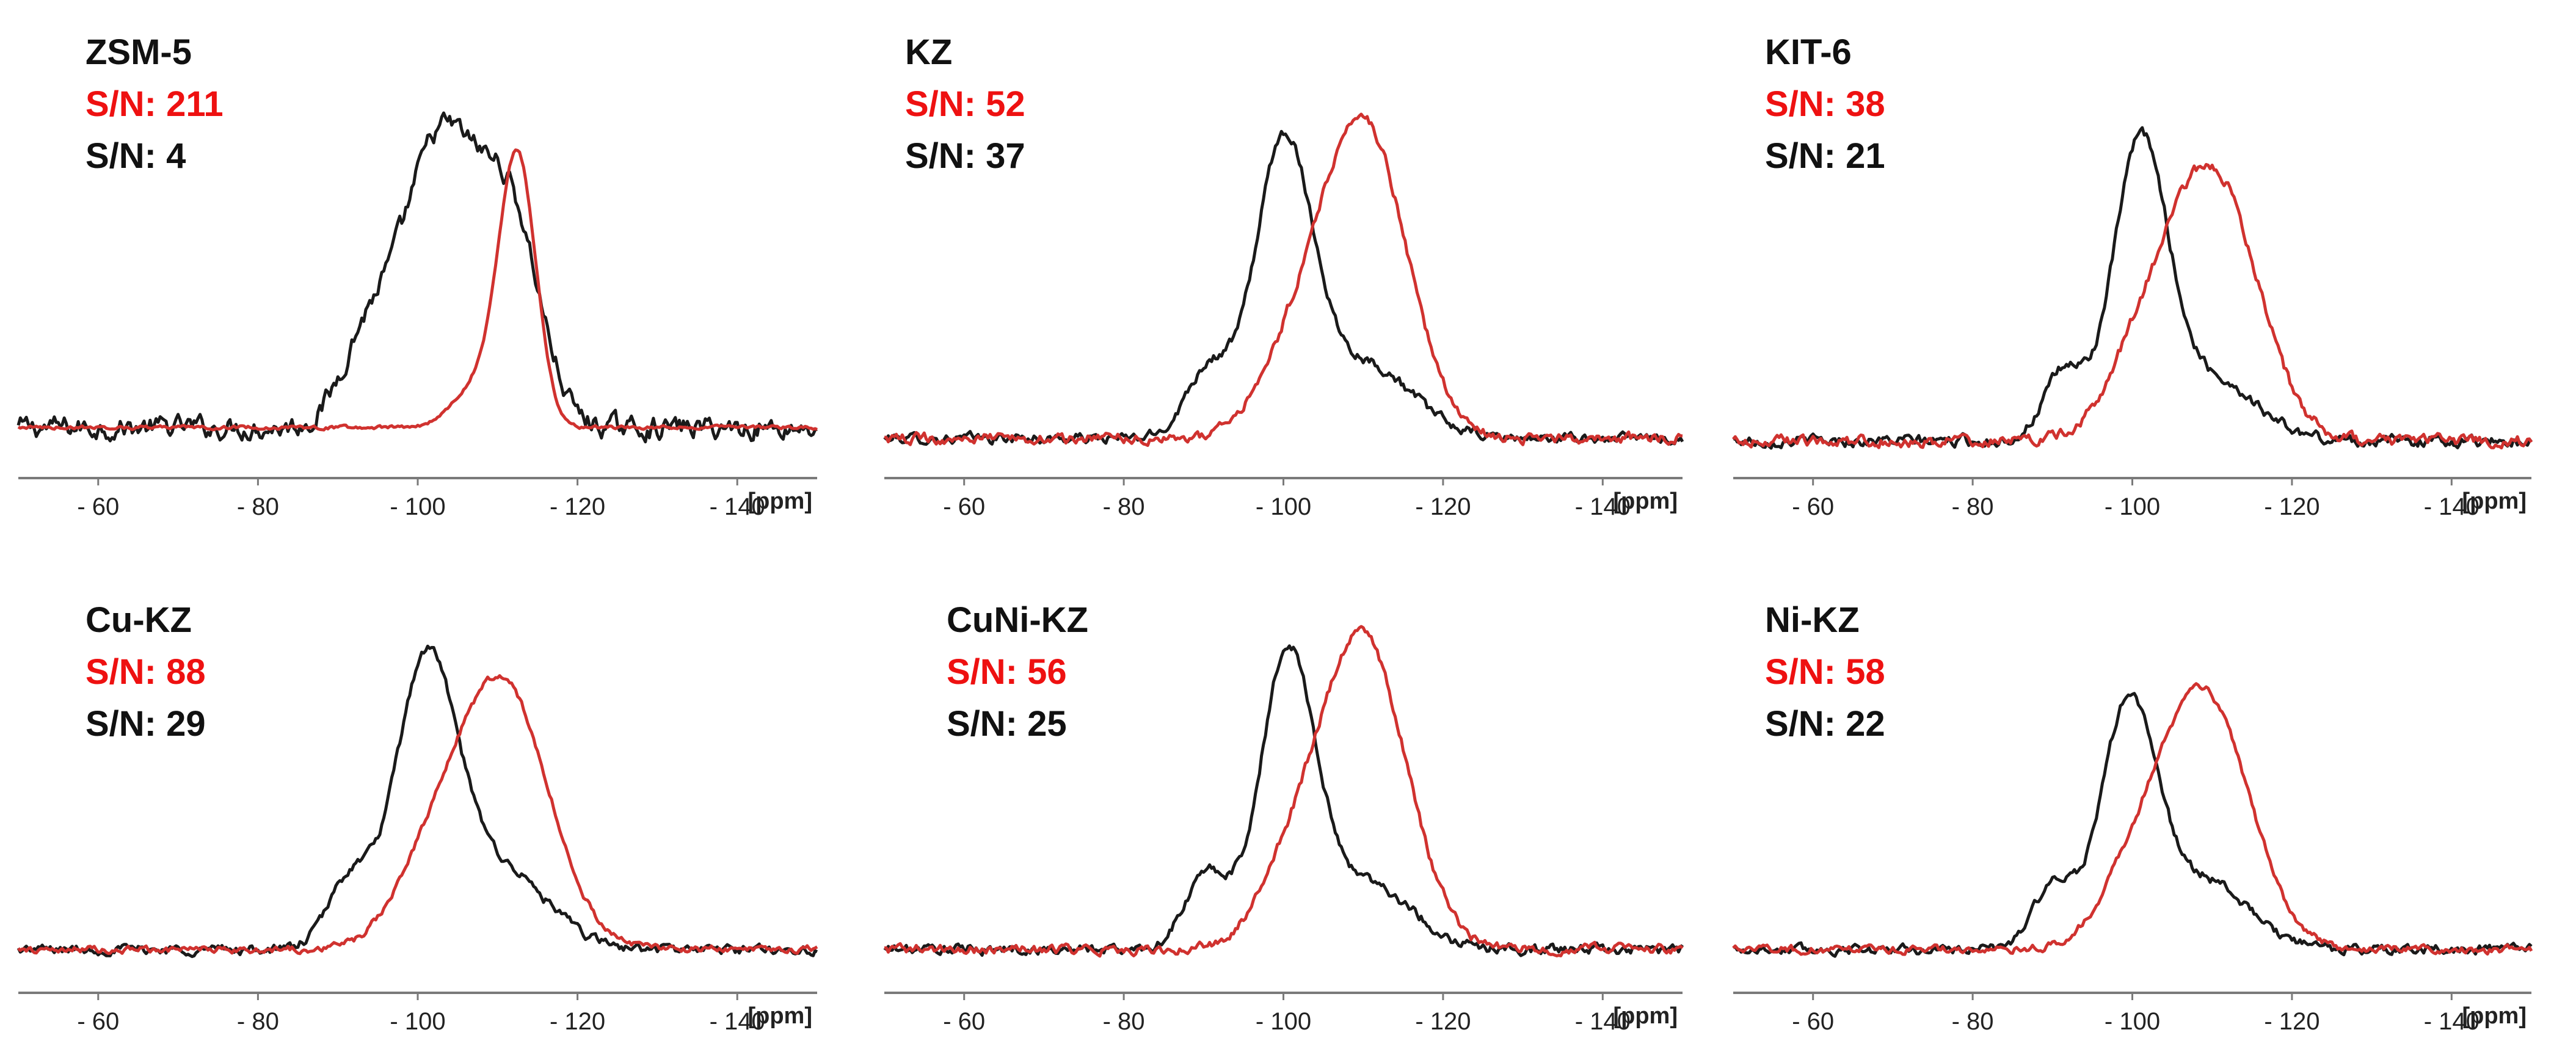 Image resolution: width=2576 pixels, height=1038 pixels. What do you see at coordinates (929, 52) in the screenshot?
I see `panel-title: KZ` at bounding box center [929, 52].